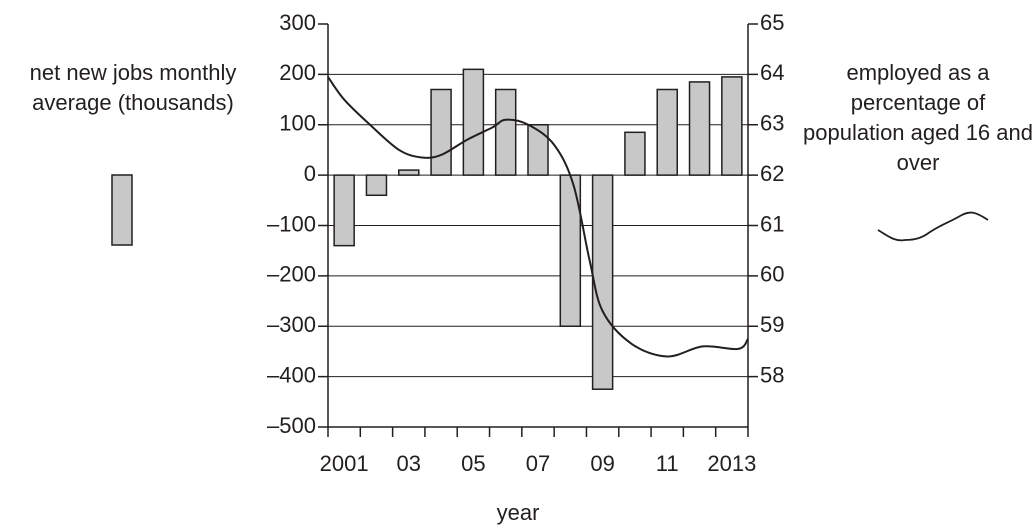 The image size is (1036, 528). I want to click on y-tick-label: 100, so click(297, 123).